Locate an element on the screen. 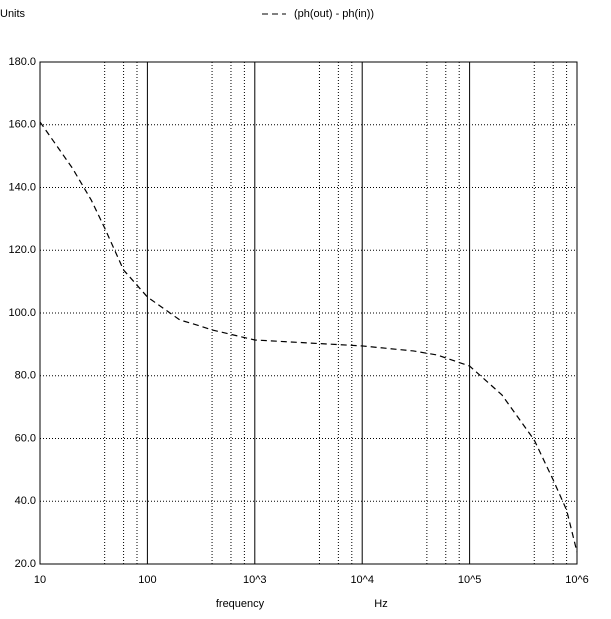 This screenshot has width=611, height=619. y-tick-label: 80.0 is located at coordinates (25, 376).